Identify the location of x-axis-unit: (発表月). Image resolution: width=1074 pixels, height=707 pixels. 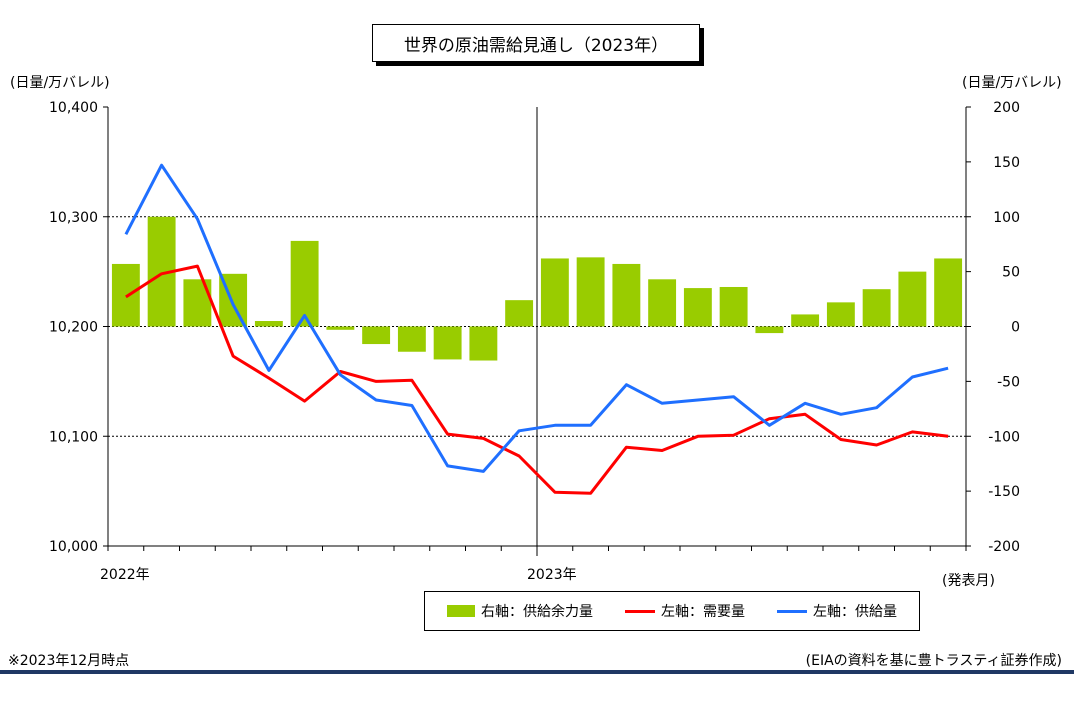
(968, 581).